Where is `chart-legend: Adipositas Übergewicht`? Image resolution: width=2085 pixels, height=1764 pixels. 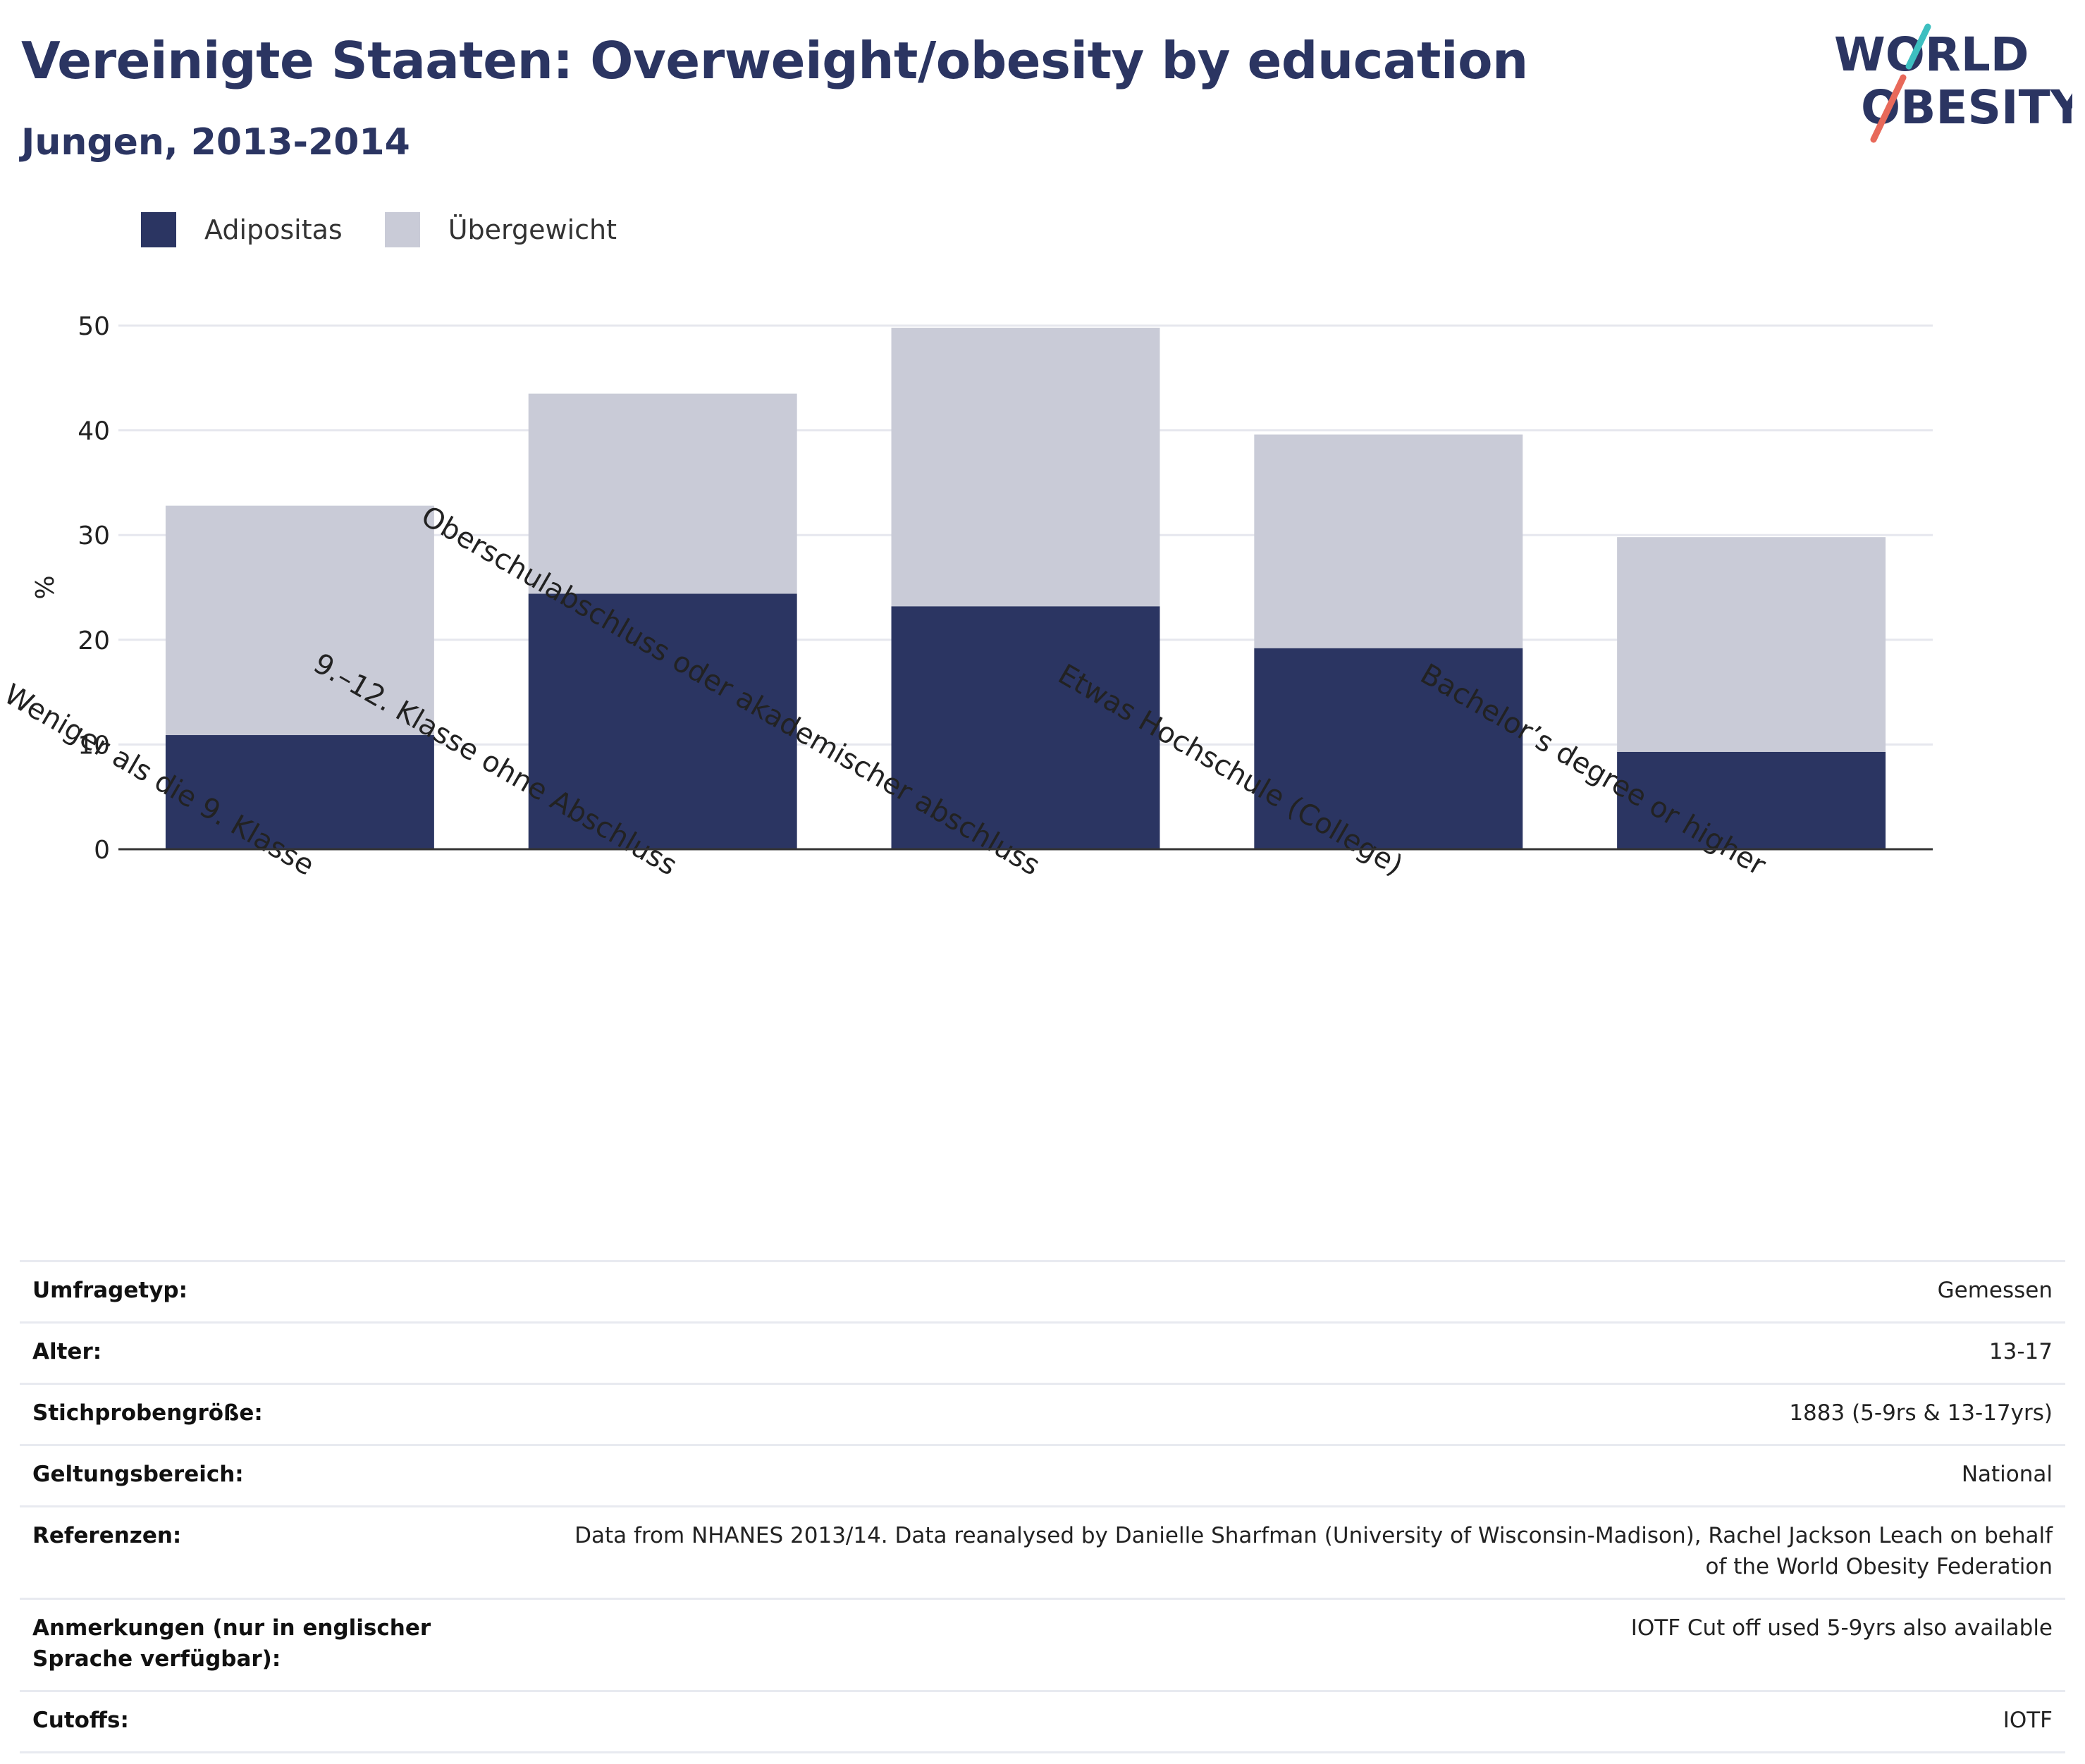 chart-legend: Adipositas Übergewicht is located at coordinates (400, 229).